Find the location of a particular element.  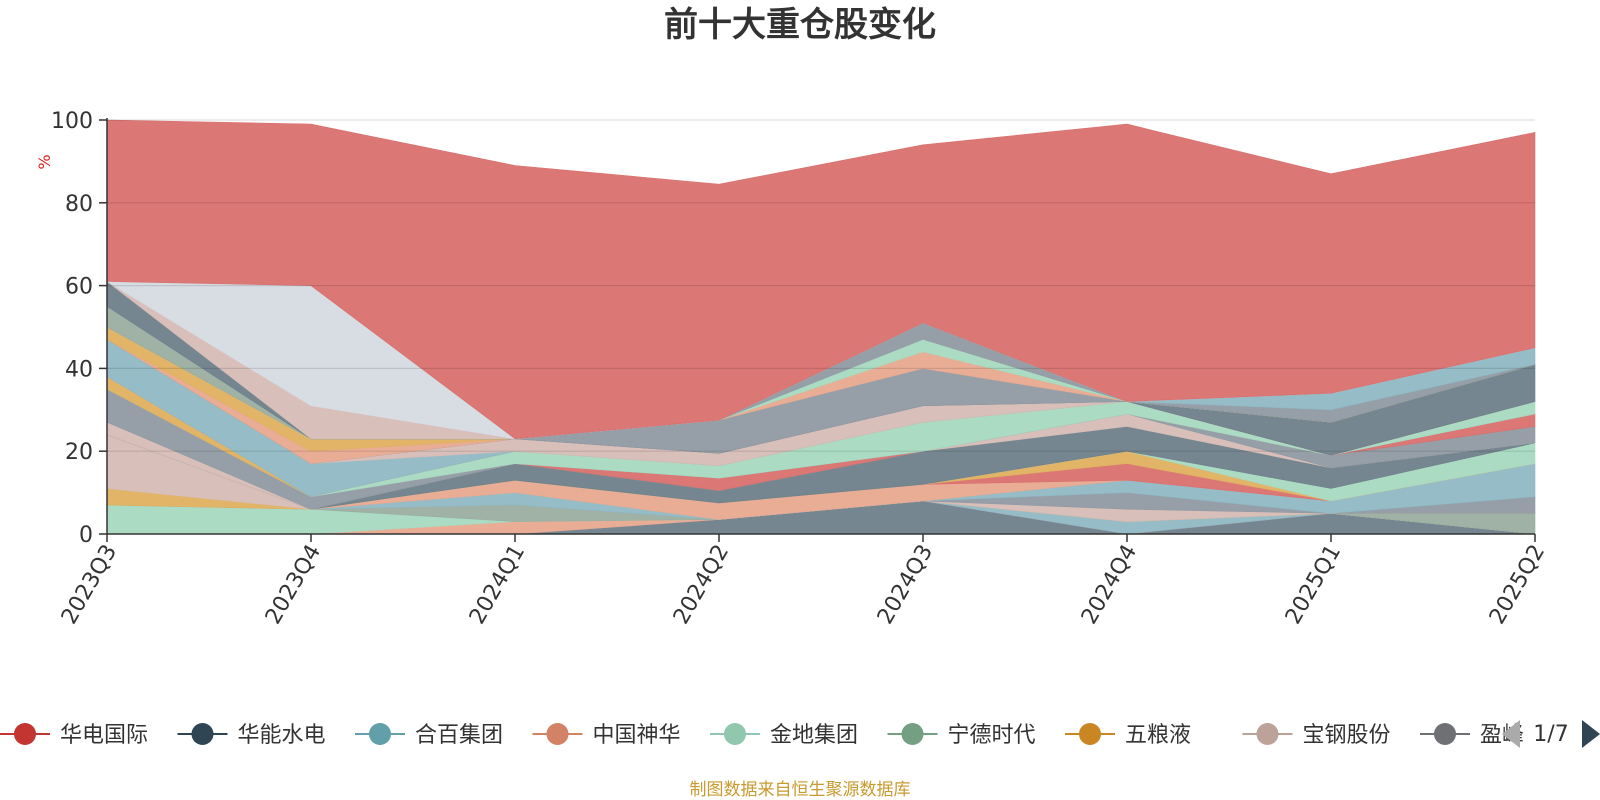

legend-label: 金地集团 is located at coordinates (814, 735).